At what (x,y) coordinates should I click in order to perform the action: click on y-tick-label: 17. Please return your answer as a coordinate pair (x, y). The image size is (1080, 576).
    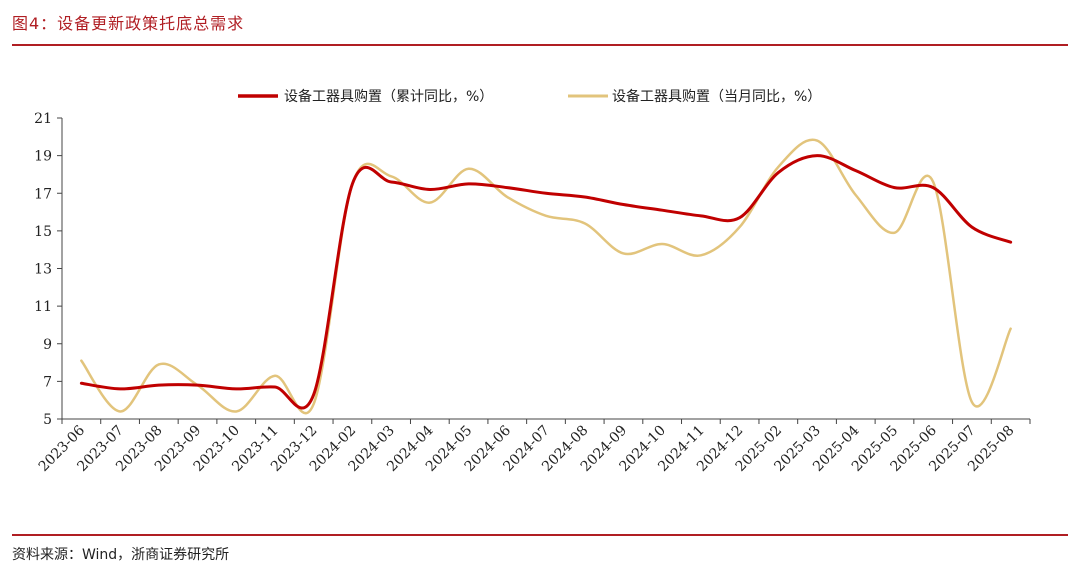
    Looking at the image, I should click on (43, 194).